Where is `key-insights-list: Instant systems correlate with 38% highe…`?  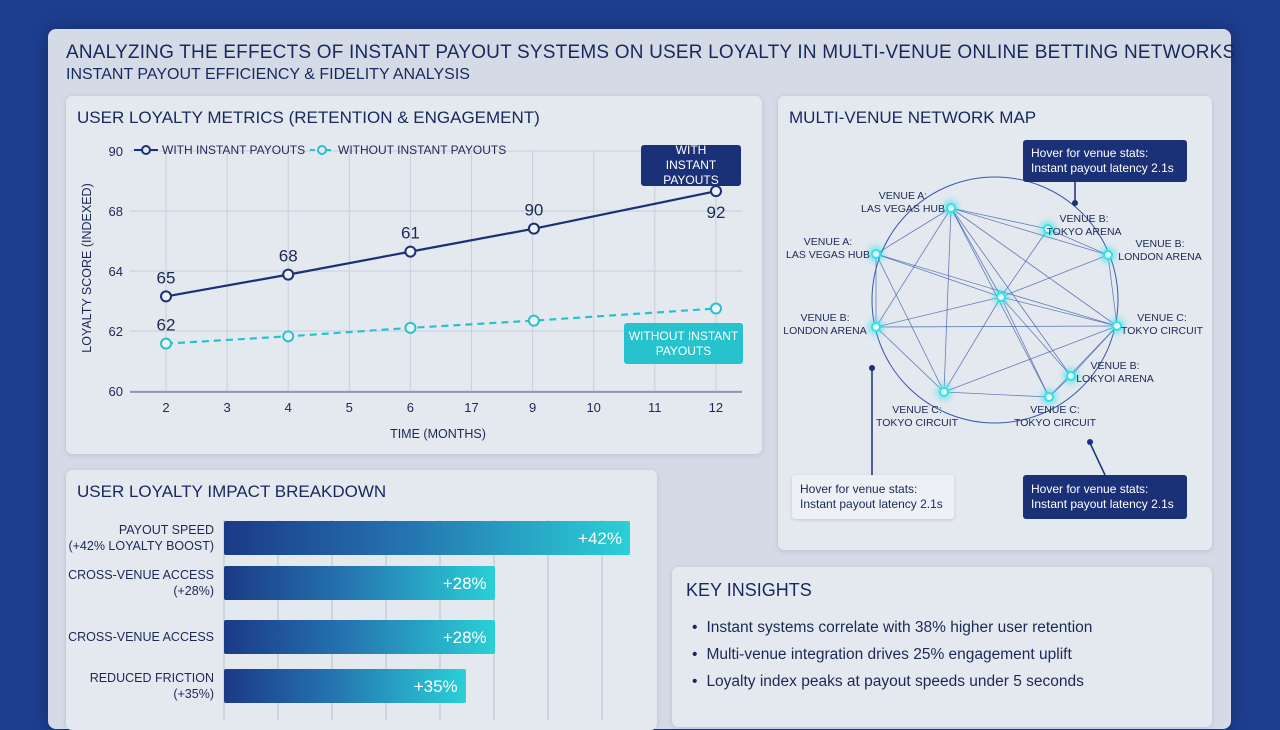
key-insights-list: Instant systems correlate with 38% highe… is located at coordinates (892, 654).